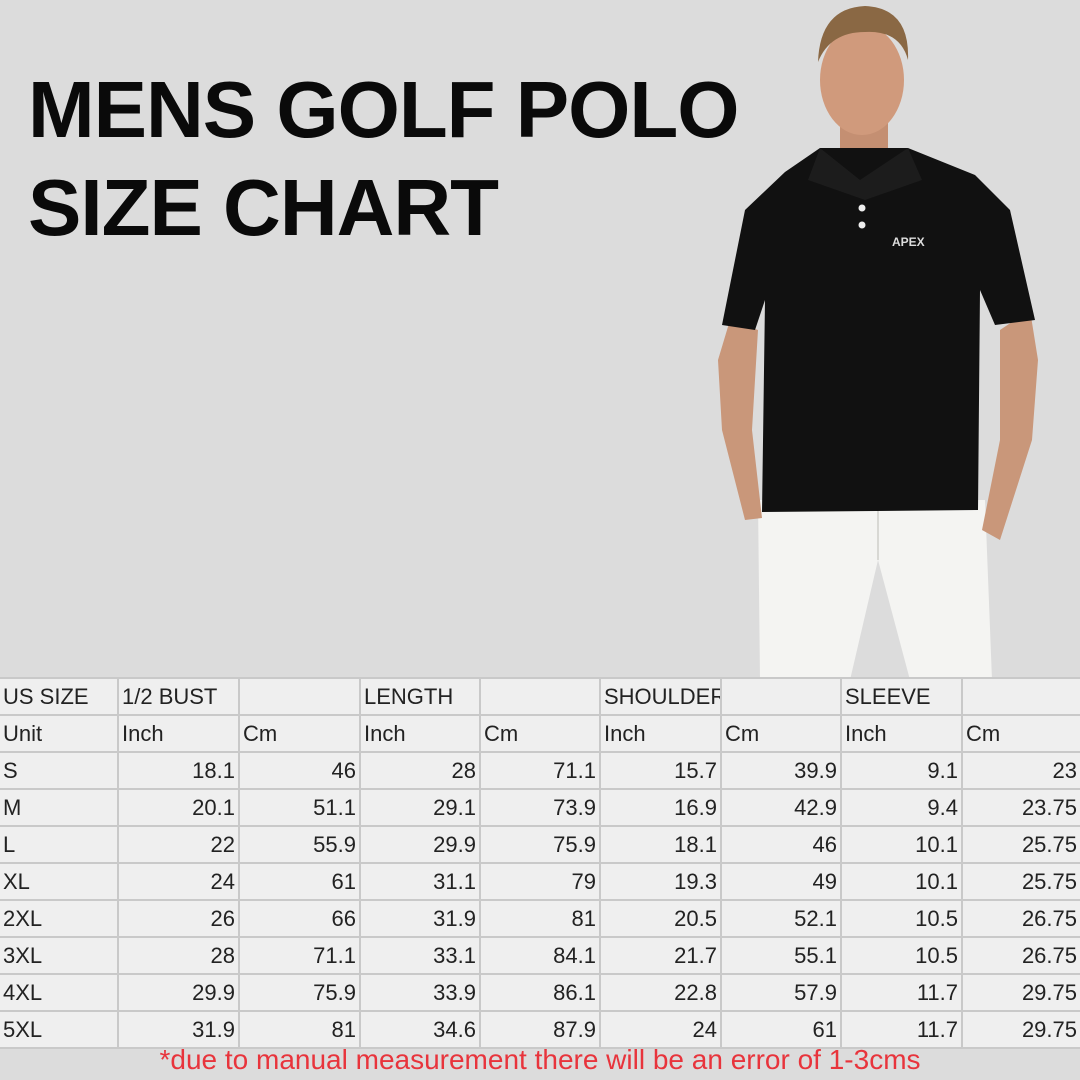 The width and height of the screenshot is (1080, 1080). Describe the element at coordinates (1020, 807) in the screenshot. I see `table-cell: 23.75` at that location.